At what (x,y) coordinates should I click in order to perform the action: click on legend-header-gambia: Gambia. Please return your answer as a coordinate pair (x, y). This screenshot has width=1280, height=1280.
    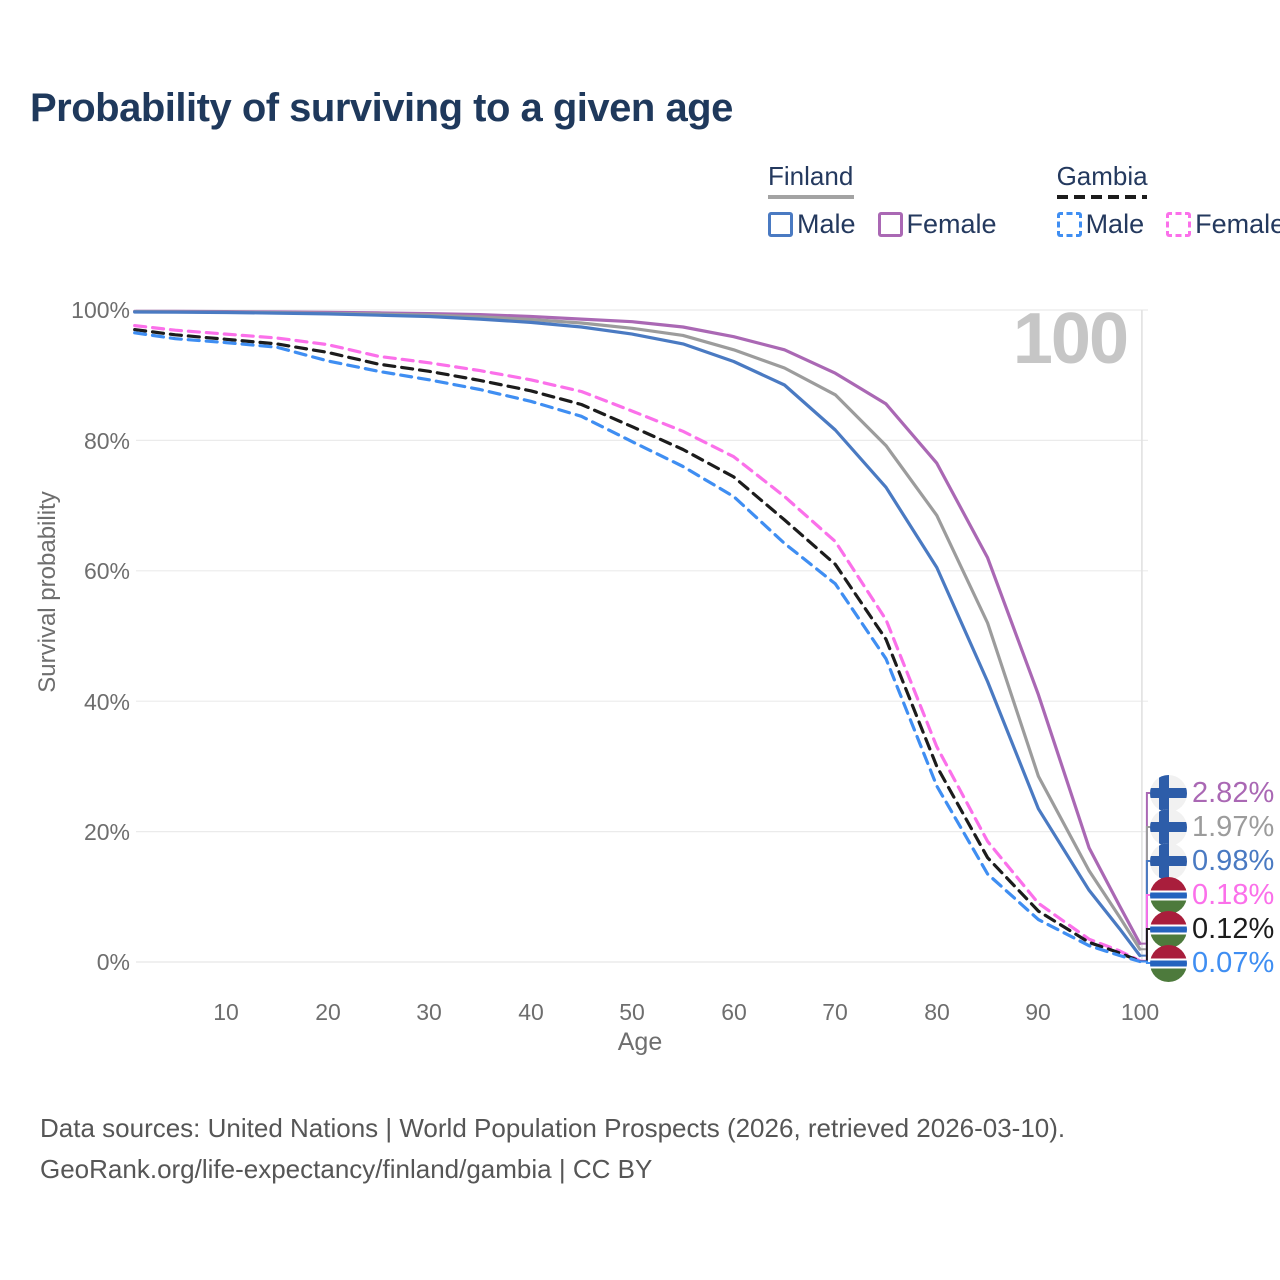
    Looking at the image, I should click on (1102, 176).